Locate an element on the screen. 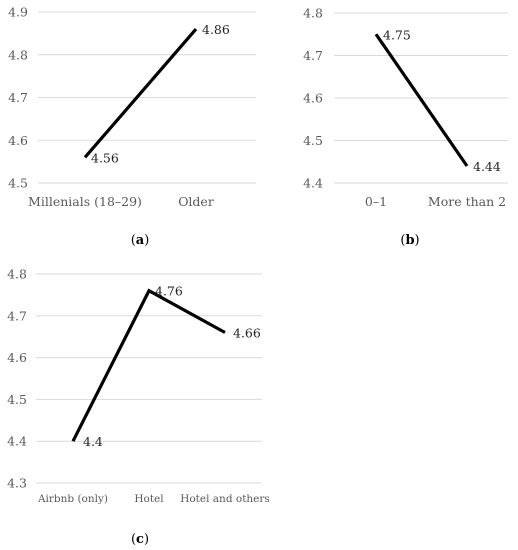  panel-caption: (a) is located at coordinates (140, 240).